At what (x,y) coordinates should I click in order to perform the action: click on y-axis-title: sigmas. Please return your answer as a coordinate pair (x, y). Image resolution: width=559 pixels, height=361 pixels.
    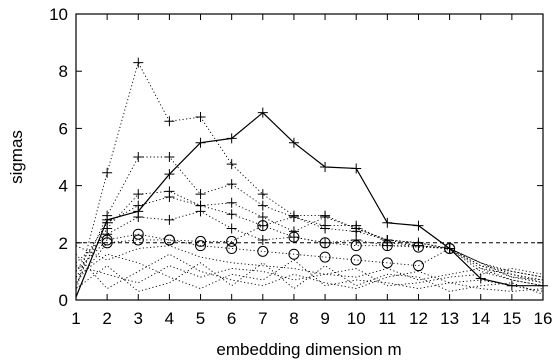
    Looking at the image, I should click on (16, 157).